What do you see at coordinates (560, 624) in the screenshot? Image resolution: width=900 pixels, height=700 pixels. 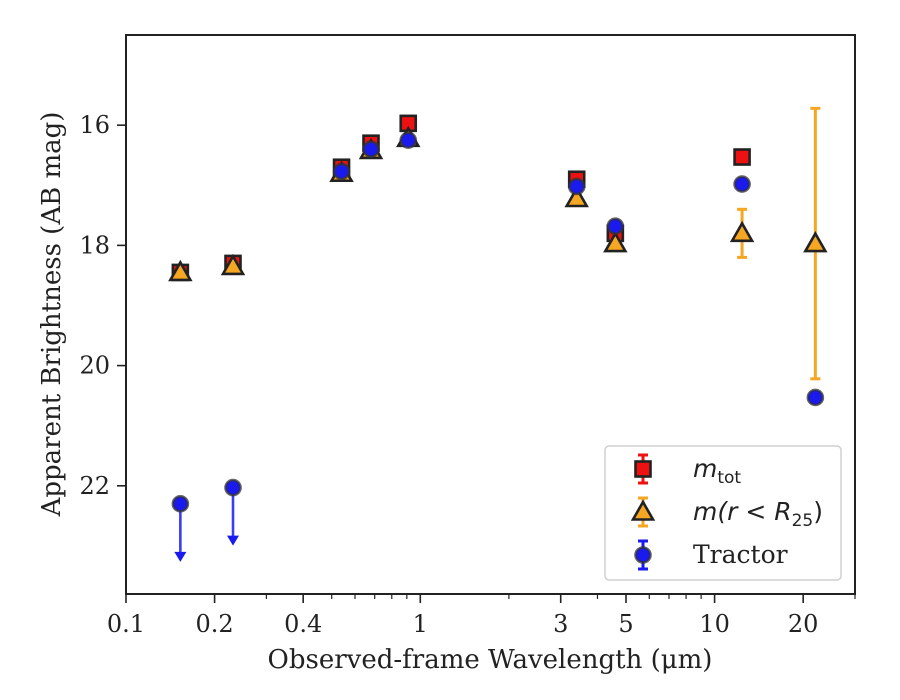 I see `x-tick-label: 3` at bounding box center [560, 624].